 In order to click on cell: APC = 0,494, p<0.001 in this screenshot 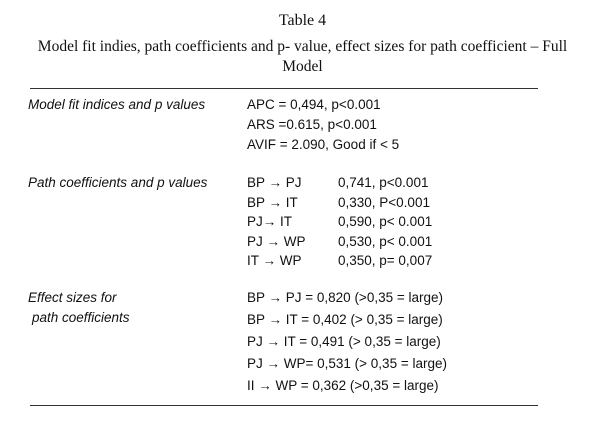, I will do `click(314, 104)`.